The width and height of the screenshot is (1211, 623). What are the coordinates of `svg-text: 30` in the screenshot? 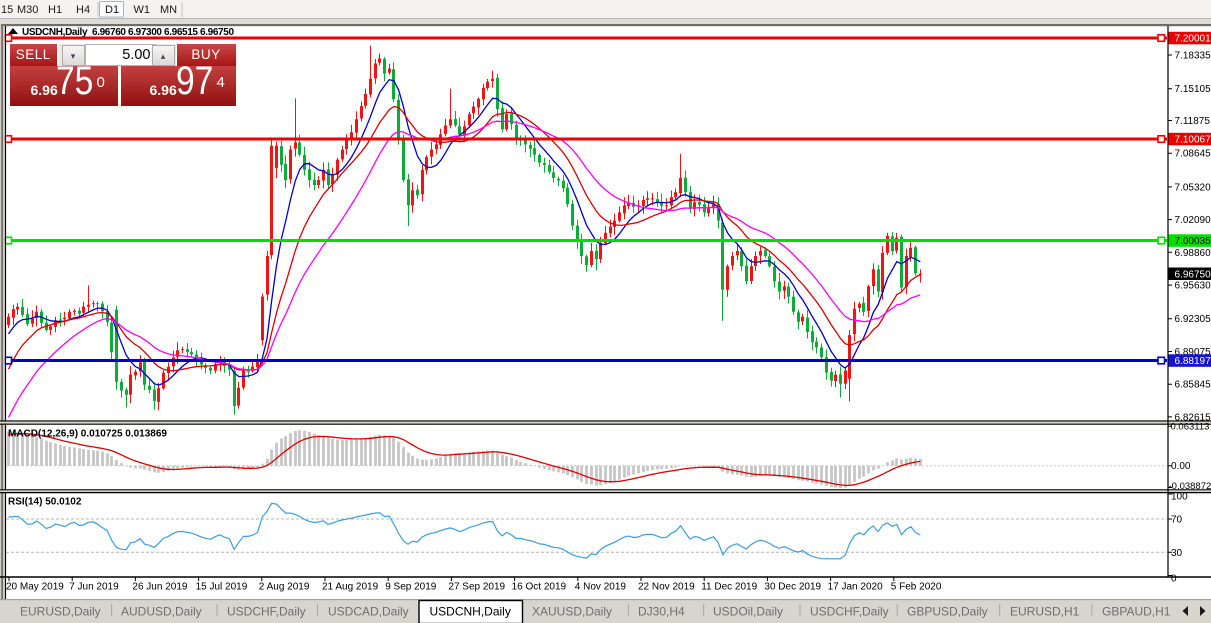 It's located at (1177, 553).